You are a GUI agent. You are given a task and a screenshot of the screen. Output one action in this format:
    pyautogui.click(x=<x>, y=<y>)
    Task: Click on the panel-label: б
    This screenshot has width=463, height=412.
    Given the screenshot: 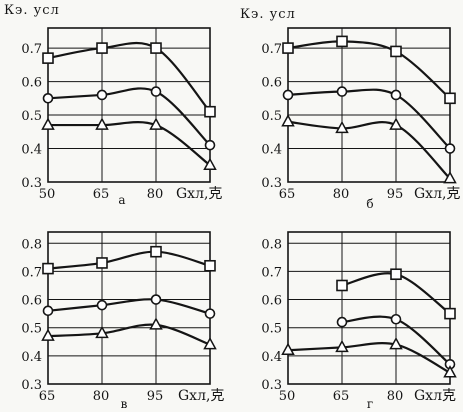 What is the action you would take?
    pyautogui.click(x=369, y=204)
    